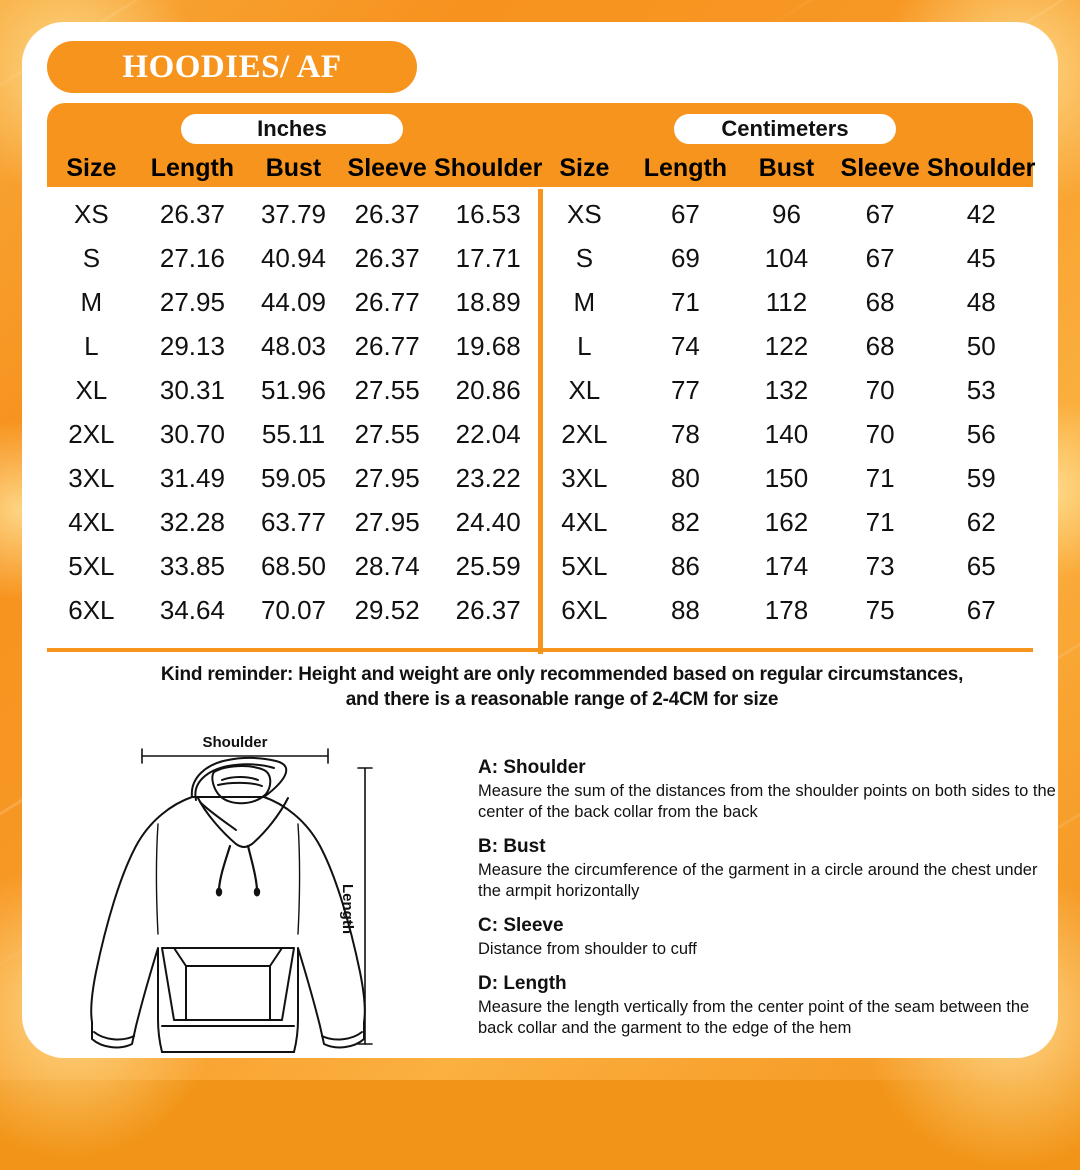 This screenshot has width=1080, height=1170. I want to click on row-group-centimeters: 4XL 82 162 71 62, so click(786, 522).